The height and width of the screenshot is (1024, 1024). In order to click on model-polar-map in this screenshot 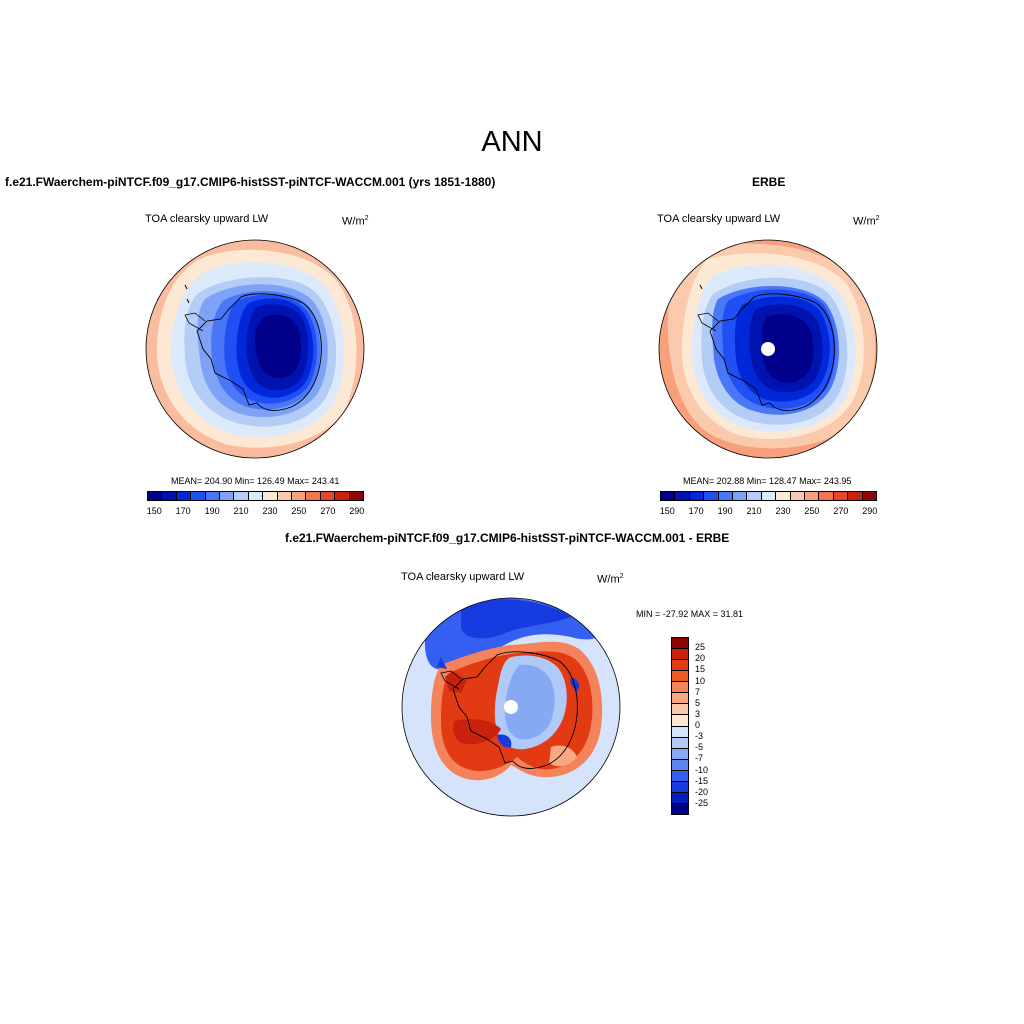, I will do `click(255, 349)`.